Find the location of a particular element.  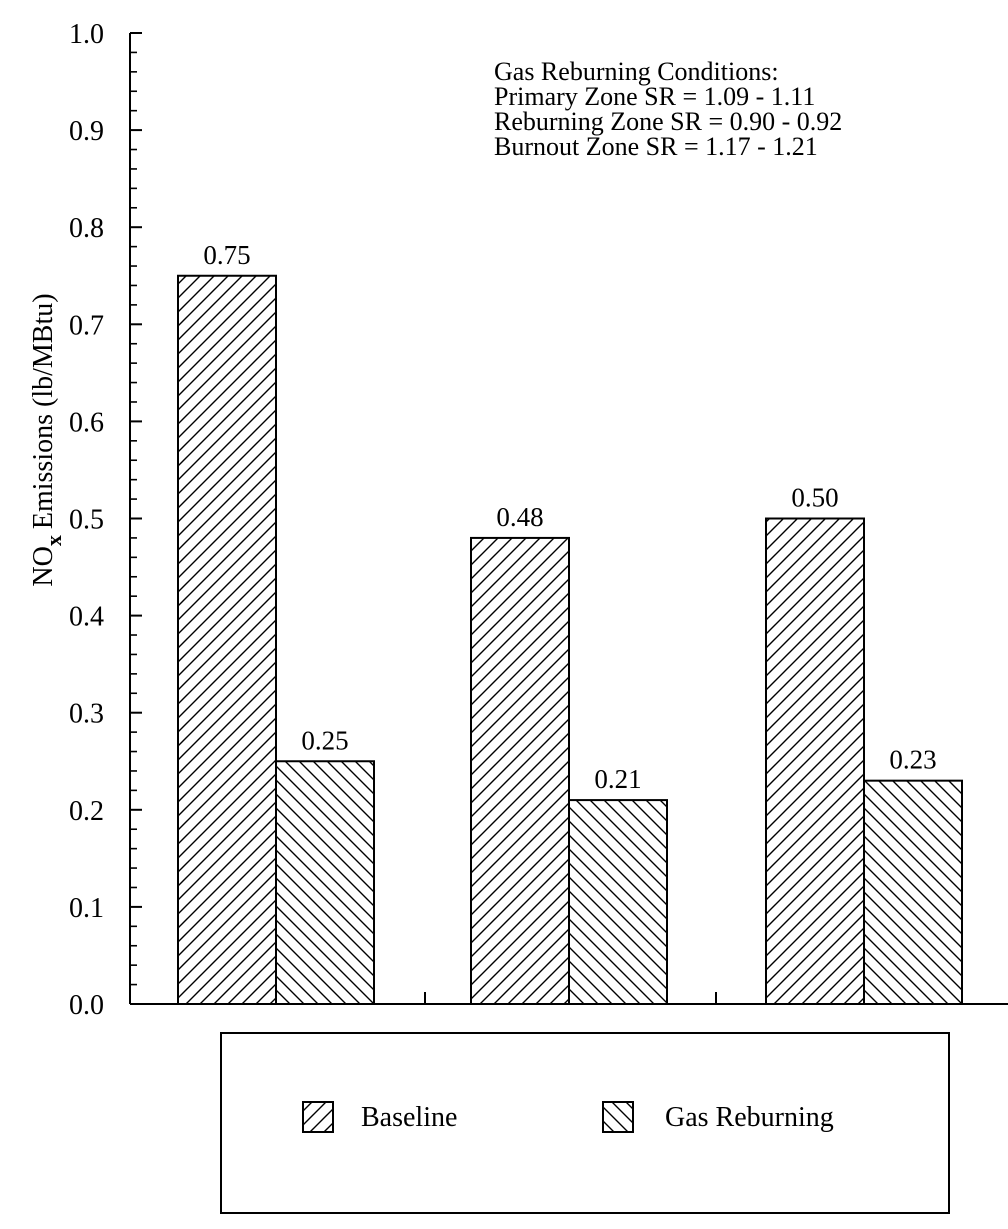

legend-label-gas-reburning: Gas Reburning is located at coordinates (749, 1117).